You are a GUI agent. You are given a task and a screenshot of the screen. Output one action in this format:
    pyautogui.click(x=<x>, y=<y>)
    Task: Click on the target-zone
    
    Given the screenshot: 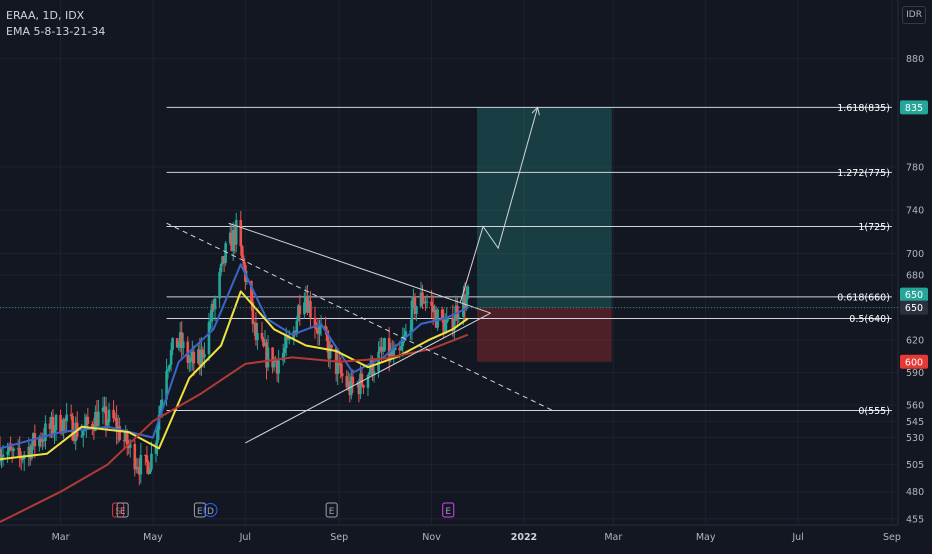 What is the action you would take?
    pyautogui.click(x=544, y=207)
    